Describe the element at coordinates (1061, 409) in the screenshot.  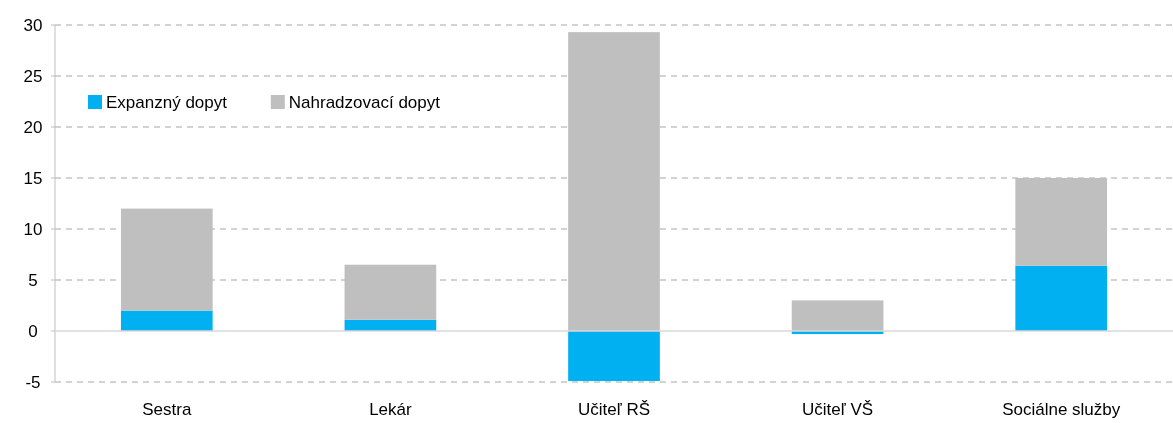
I see `x-tick-label: Sociálne služby` at that location.